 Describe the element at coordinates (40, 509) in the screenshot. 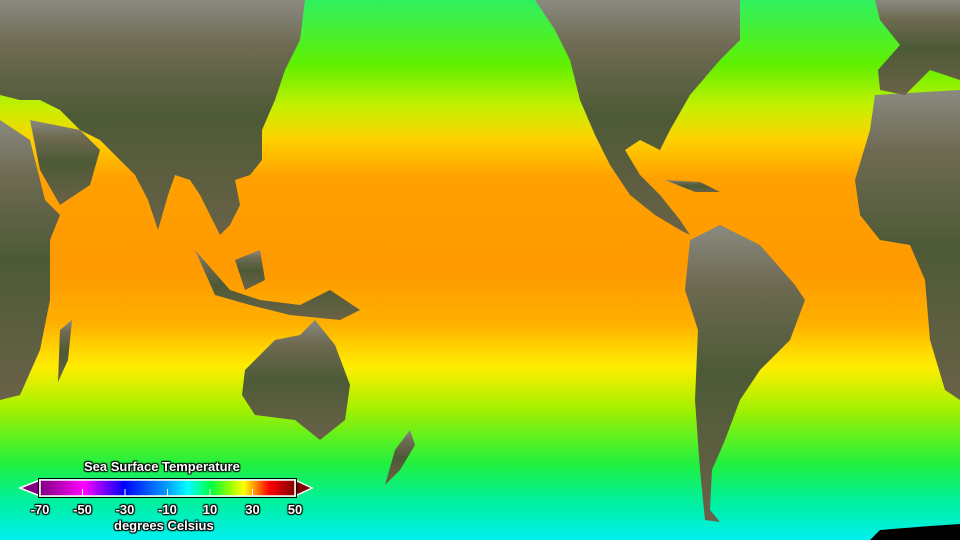

I see `colorbar-tick-label: -70` at that location.